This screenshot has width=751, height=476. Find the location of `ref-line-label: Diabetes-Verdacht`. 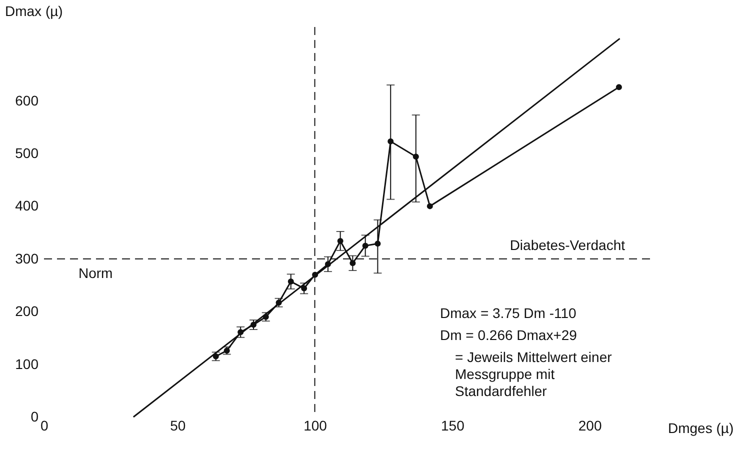

ref-line-label: Diabetes-Verdacht is located at coordinates (568, 244).